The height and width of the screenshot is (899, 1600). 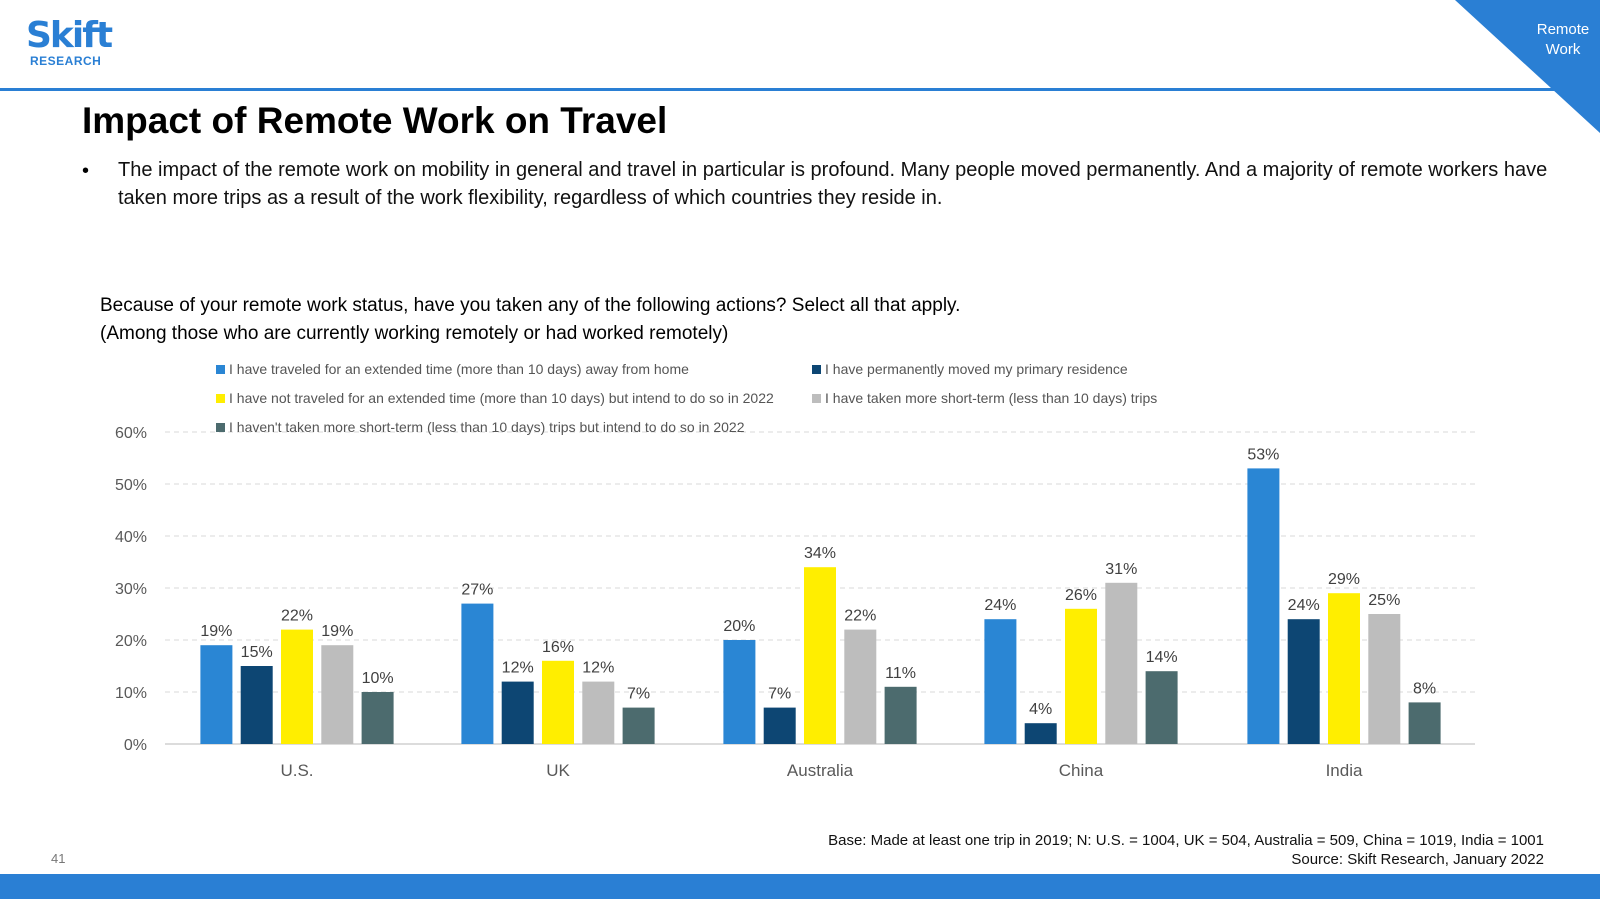 What do you see at coordinates (1162, 657) in the screenshot?
I see `data-label: 14%` at bounding box center [1162, 657].